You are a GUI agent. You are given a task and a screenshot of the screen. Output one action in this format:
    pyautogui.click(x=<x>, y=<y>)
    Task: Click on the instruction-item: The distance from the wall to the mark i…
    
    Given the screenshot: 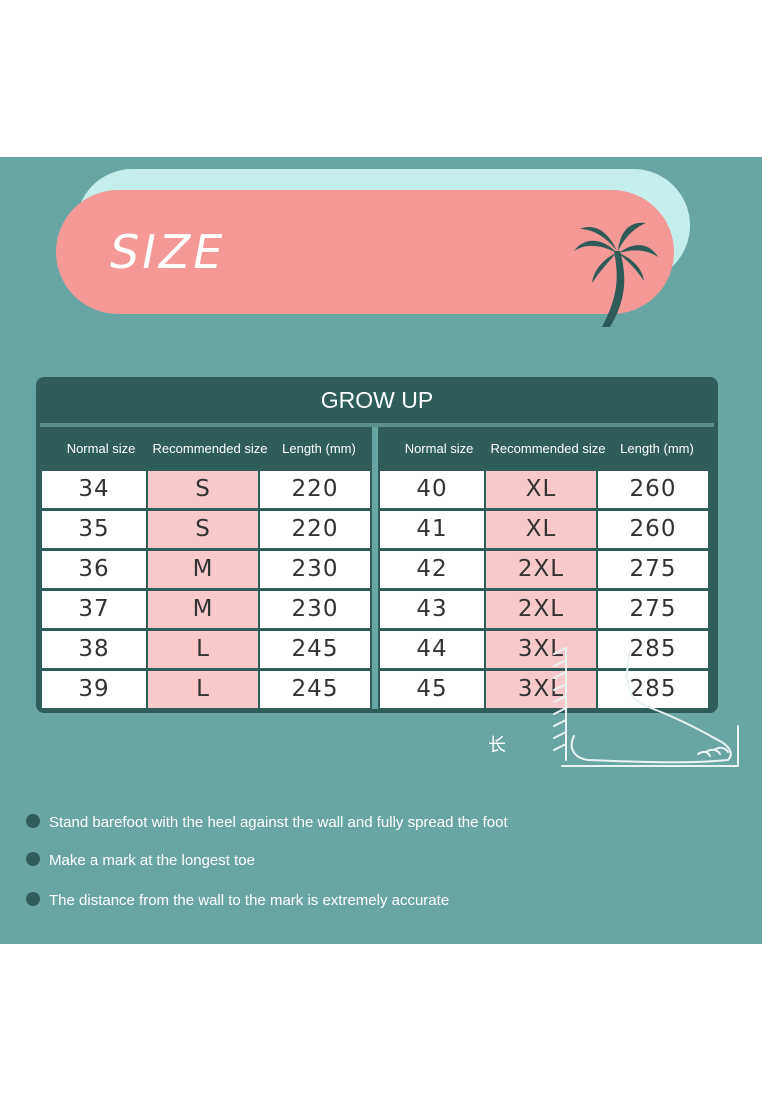 What is the action you would take?
    pyautogui.click(x=237, y=901)
    